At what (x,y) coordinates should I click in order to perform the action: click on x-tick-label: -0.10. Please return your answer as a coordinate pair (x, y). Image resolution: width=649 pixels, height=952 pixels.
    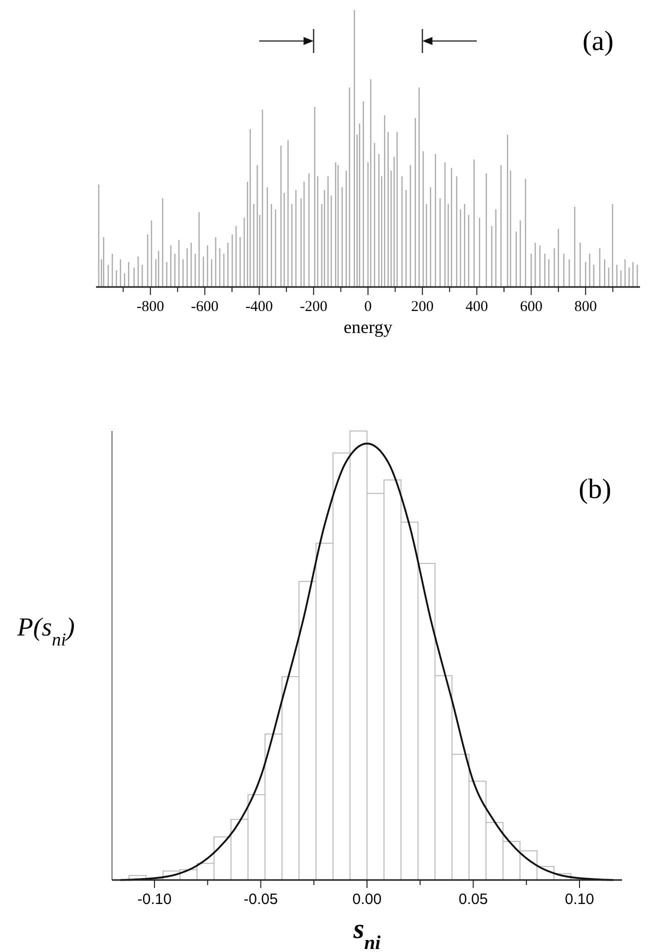
    Looking at the image, I should click on (154, 899).